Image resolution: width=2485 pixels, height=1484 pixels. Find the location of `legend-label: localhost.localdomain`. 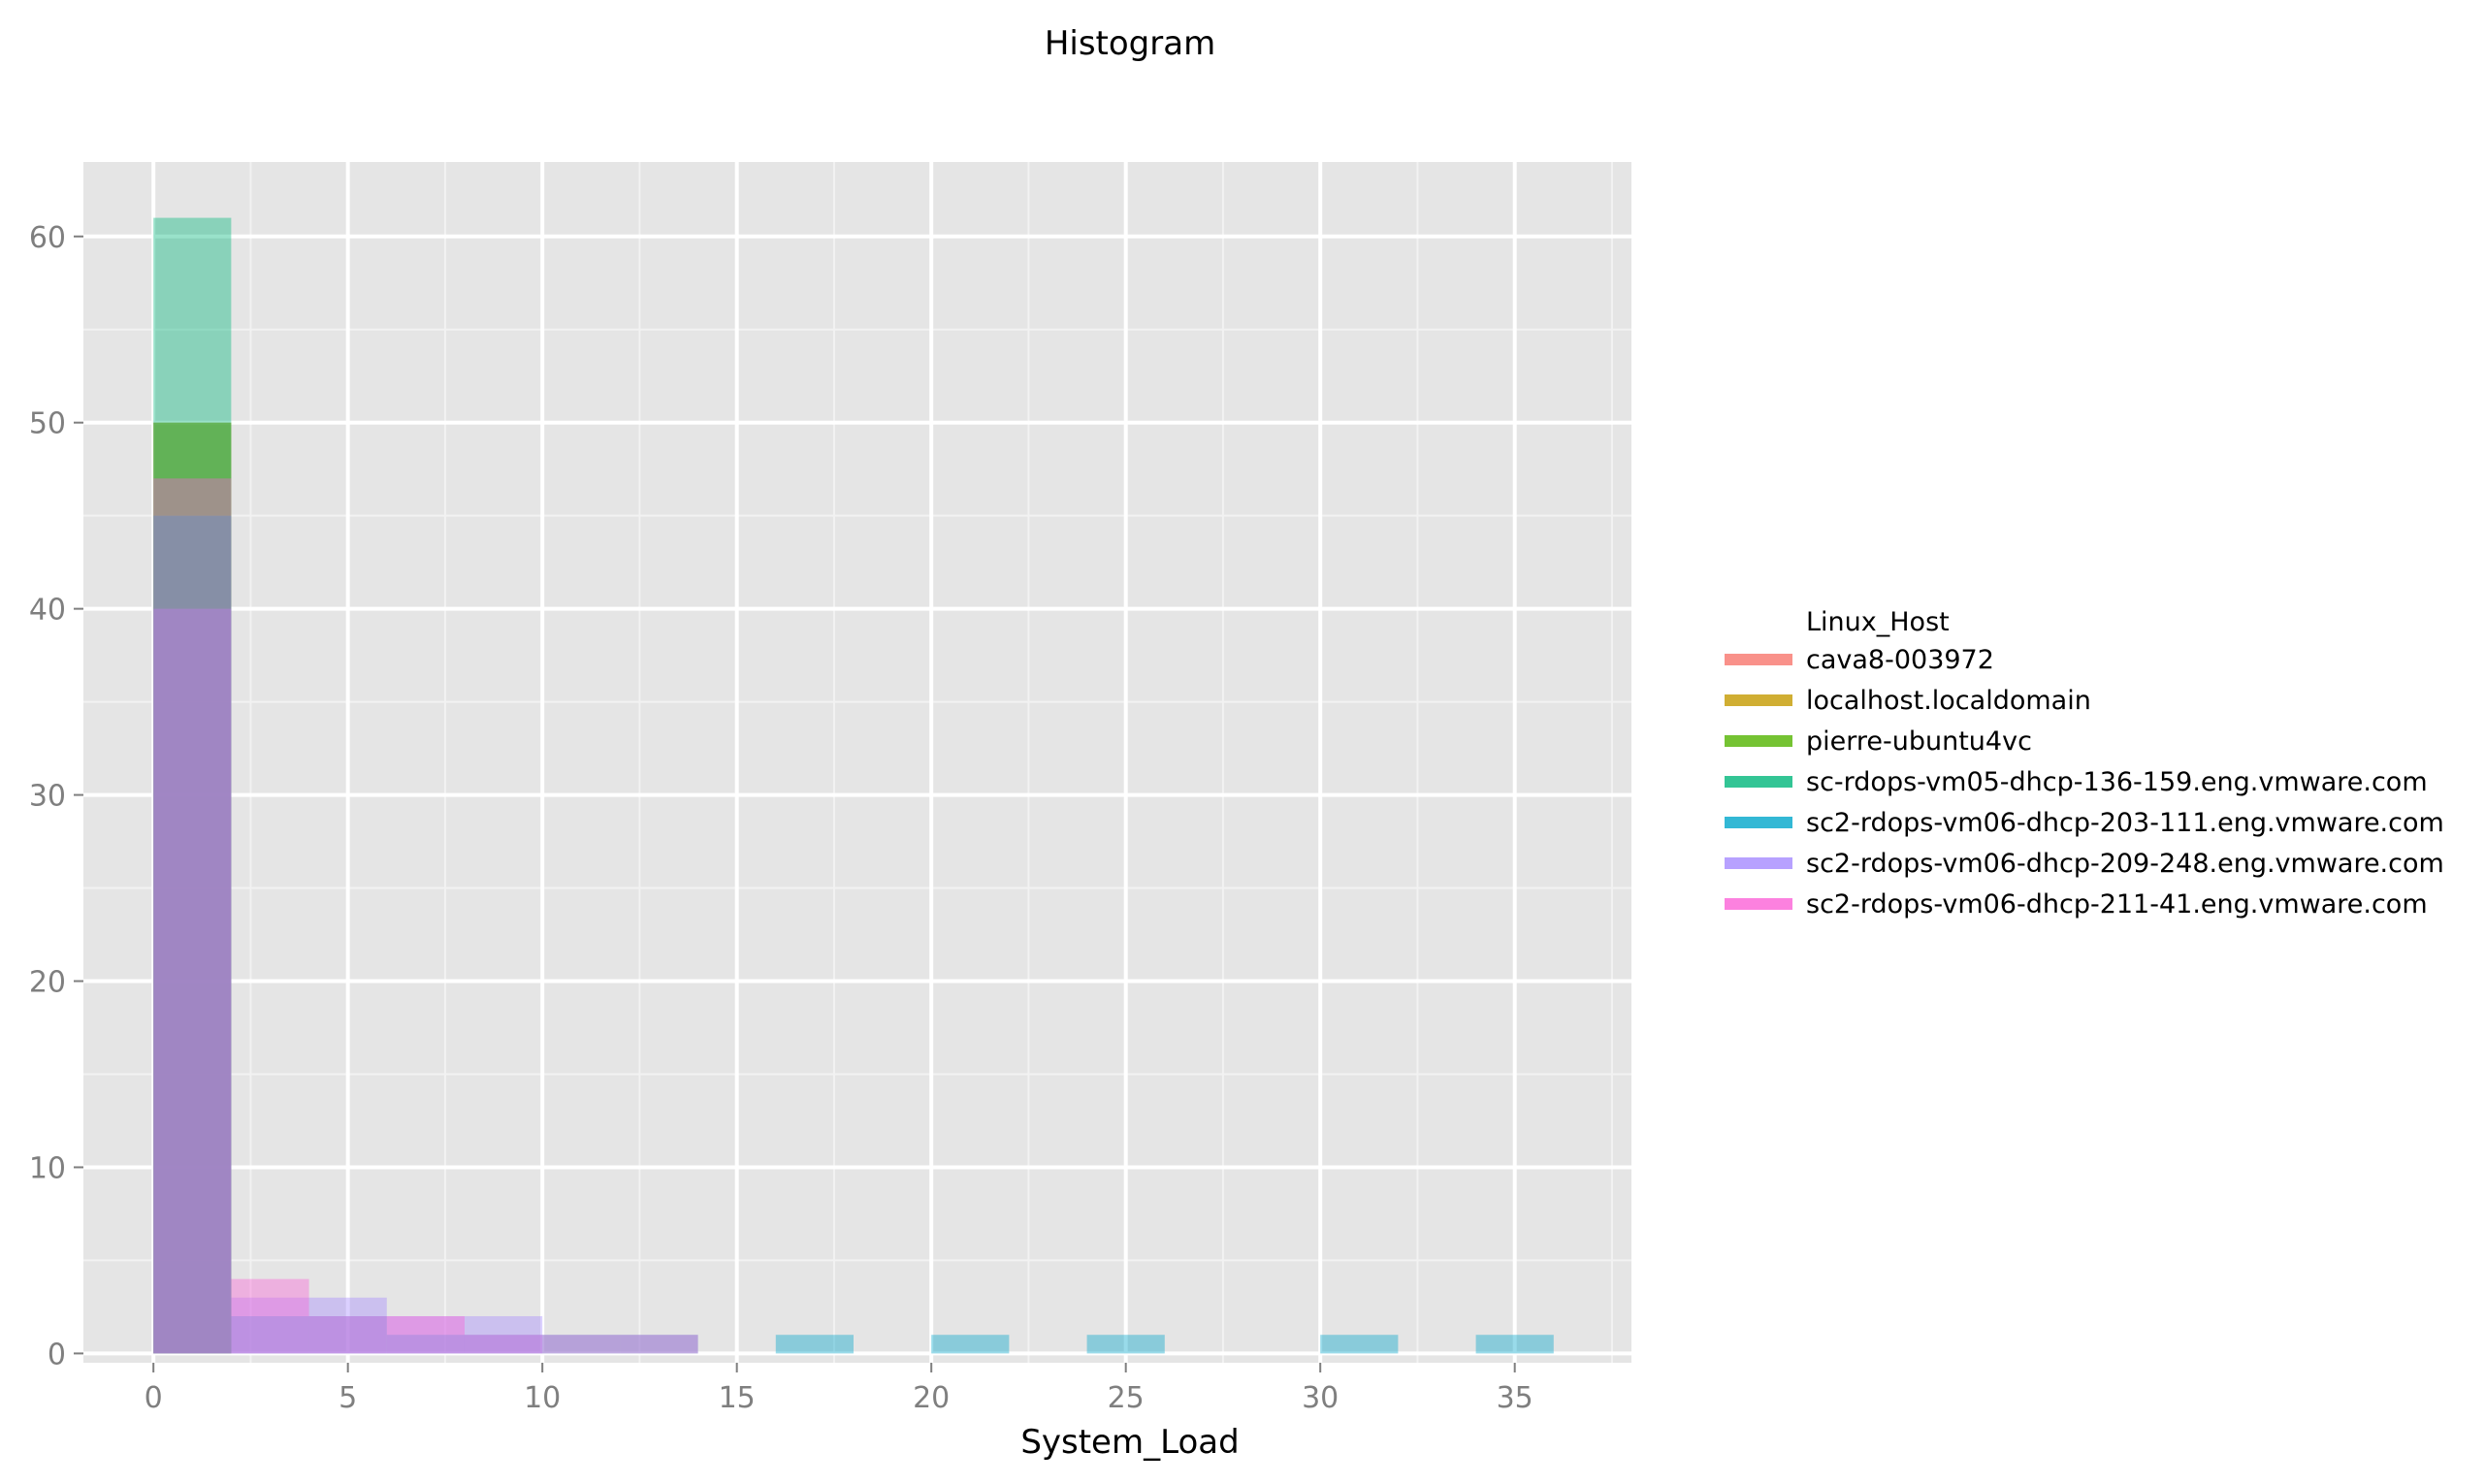

legend-label: localhost.localdomain is located at coordinates (1948, 701).